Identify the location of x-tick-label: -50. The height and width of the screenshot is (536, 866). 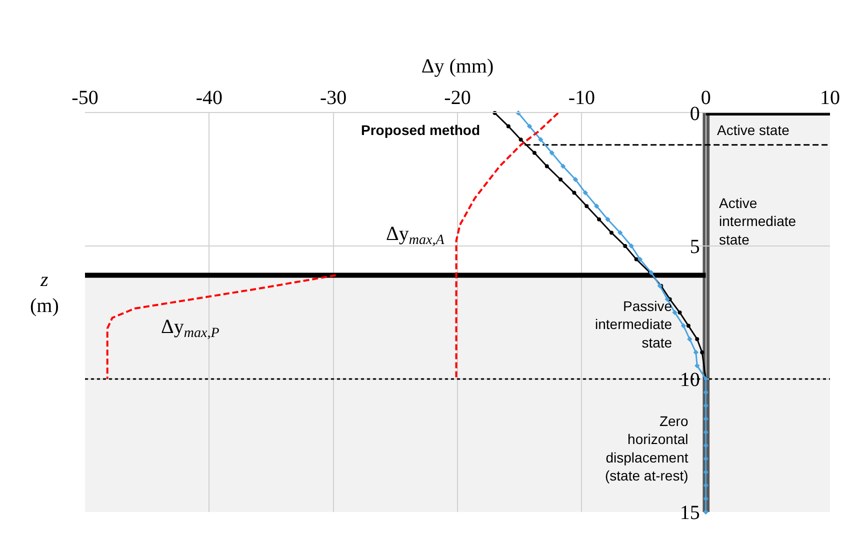
(85, 98).